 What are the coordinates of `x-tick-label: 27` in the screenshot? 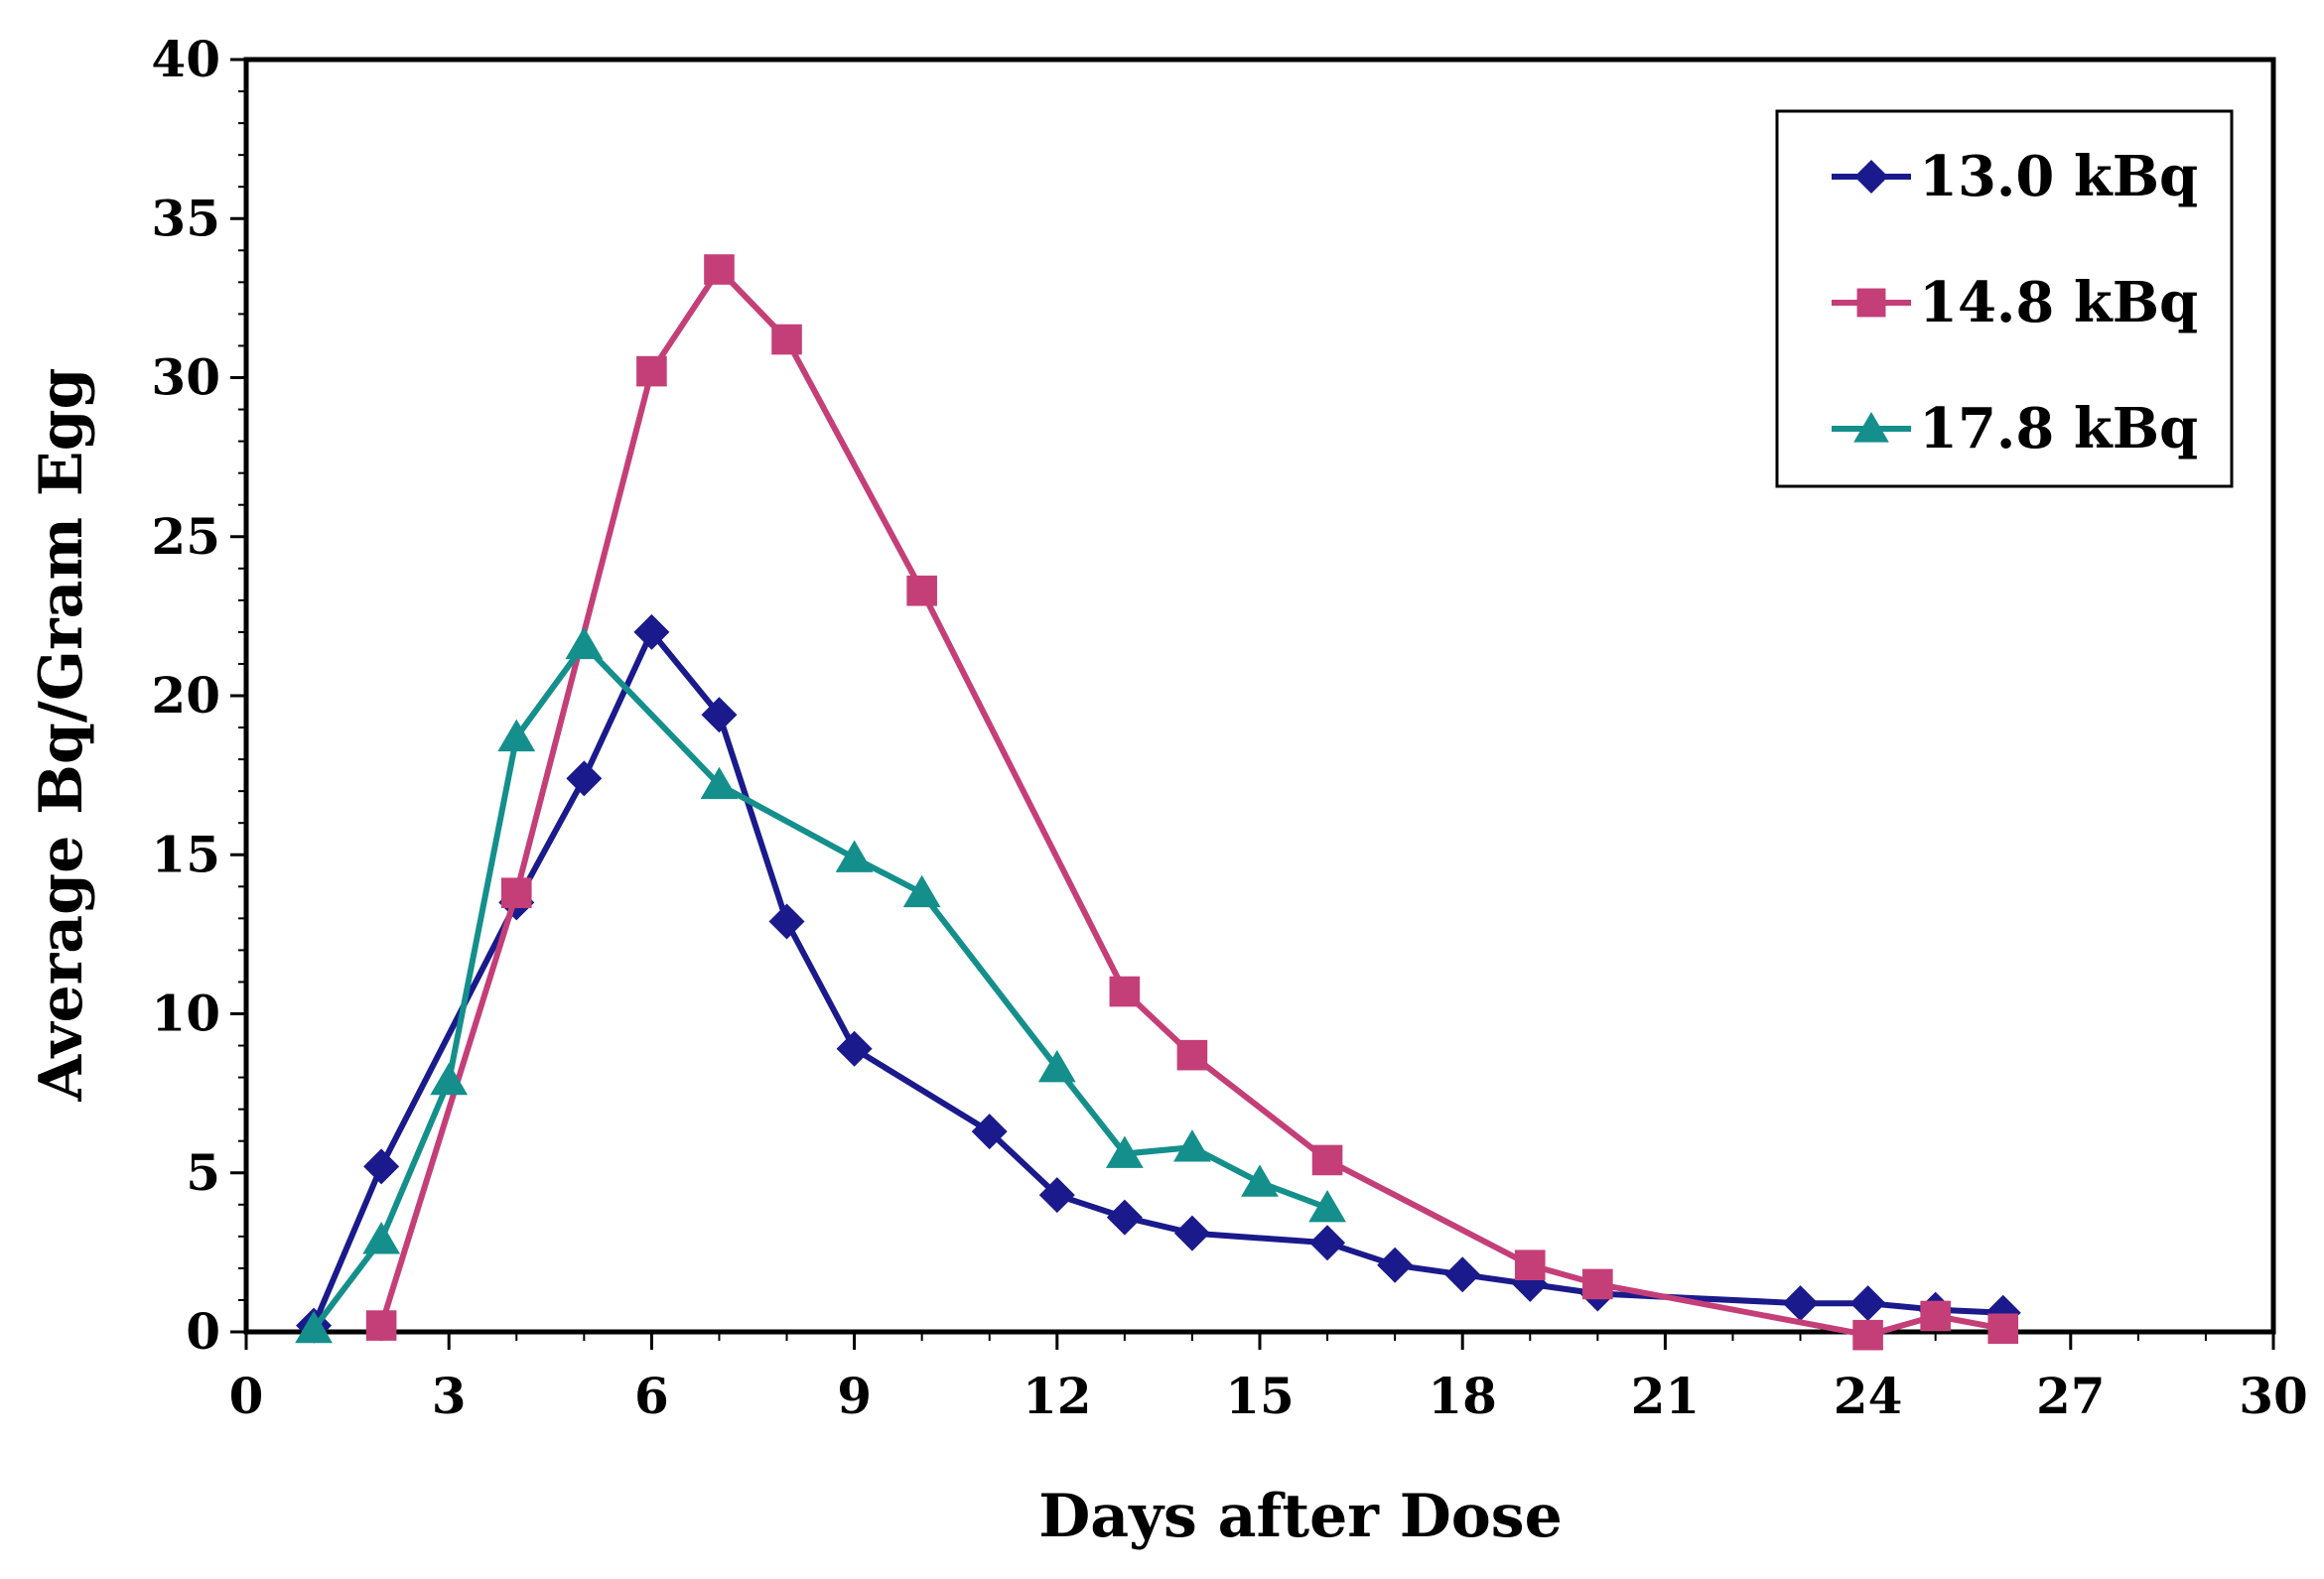 It's located at (2071, 1396).